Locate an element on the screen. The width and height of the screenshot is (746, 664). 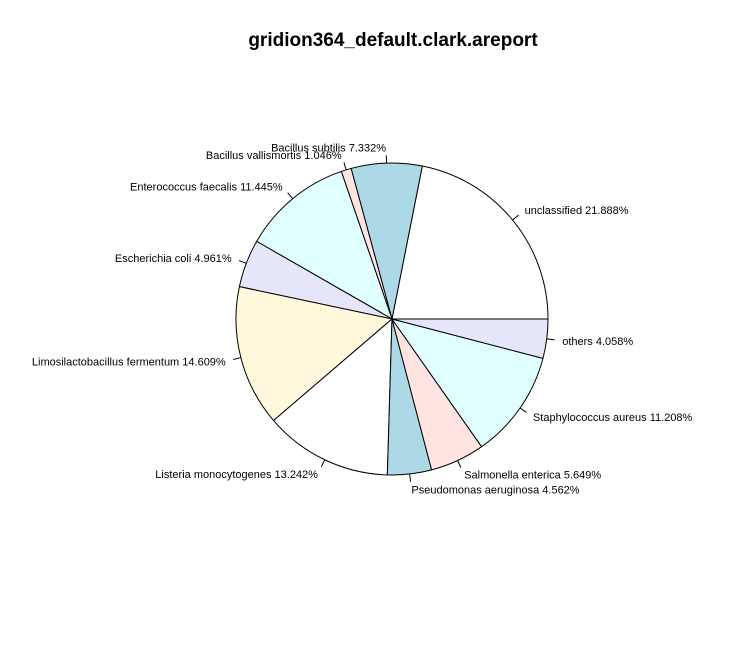
pie-slice-label: Listeria monocytogenes 13.242% is located at coordinates (236, 475).